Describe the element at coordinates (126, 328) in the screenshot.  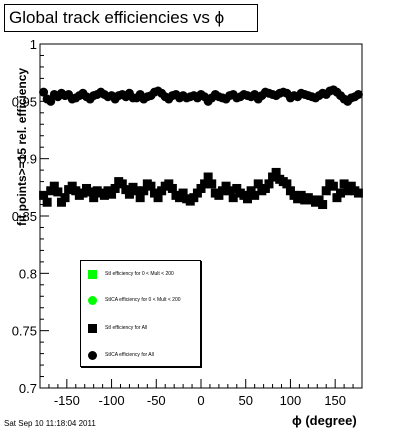
I see `legend-label: StI efficiency for All` at that location.